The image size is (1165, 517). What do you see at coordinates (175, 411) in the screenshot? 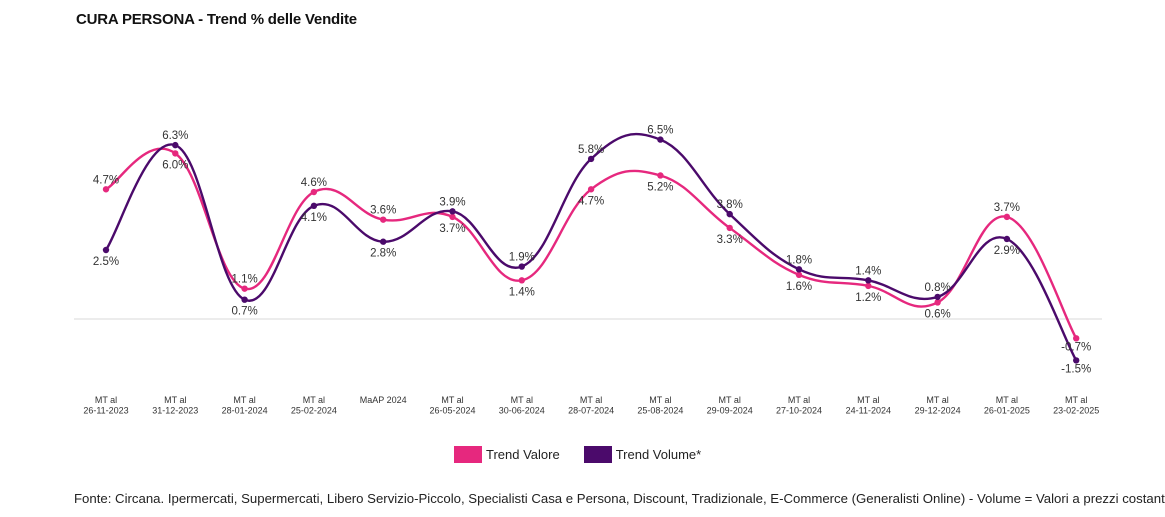
I see `x-tick-label: 31-12-2023` at bounding box center [175, 411].